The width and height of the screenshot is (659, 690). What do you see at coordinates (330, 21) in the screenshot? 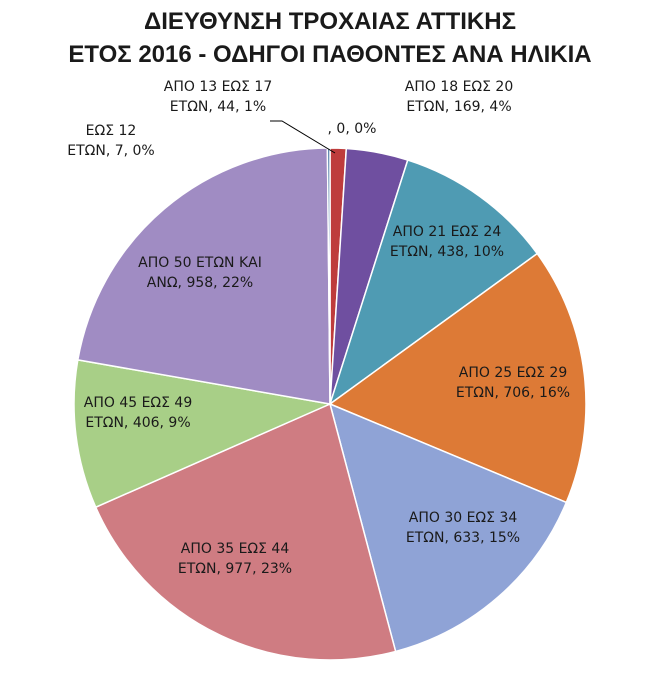
I see `chart-title-line-1: ΔΙΕΥΘΥΝΣΗ ΤΡΟΧΑΙΑΣ ΑΤΤΙΚΗΣ` at bounding box center [330, 21].